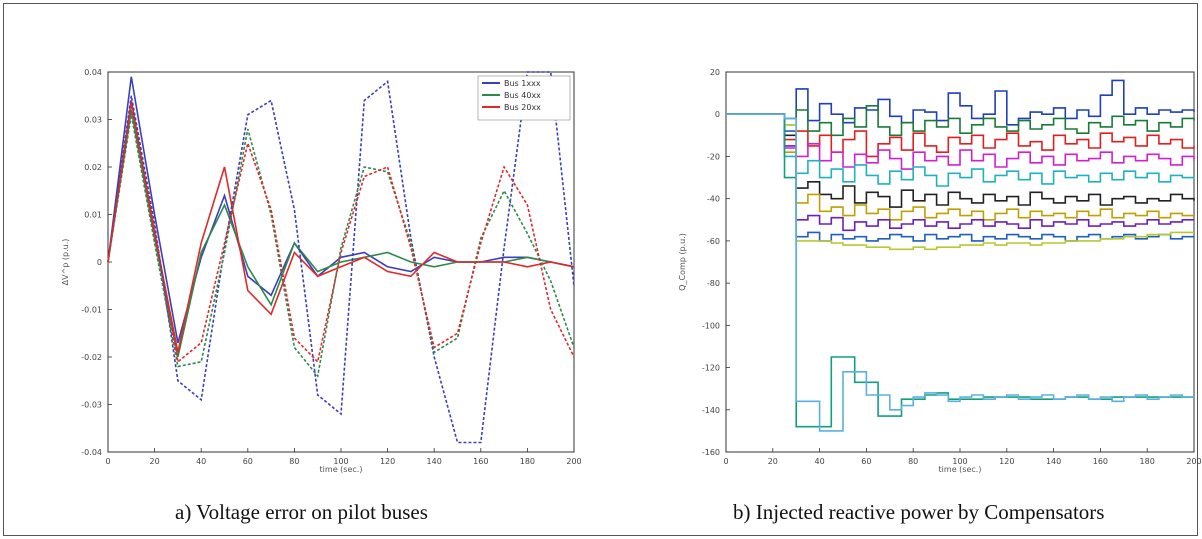 The height and width of the screenshot is (539, 1202). Describe the element at coordinates (711, 410) in the screenshot. I see `y-tick-label: -140` at that location.